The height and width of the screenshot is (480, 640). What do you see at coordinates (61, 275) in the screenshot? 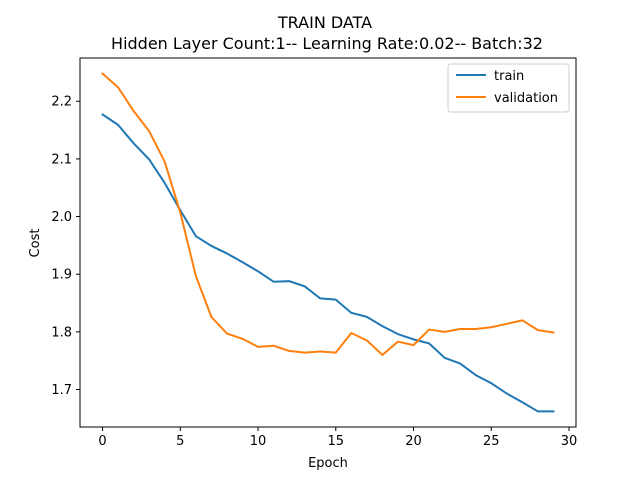
I see `y-tick-label: 1.9` at bounding box center [61, 275].